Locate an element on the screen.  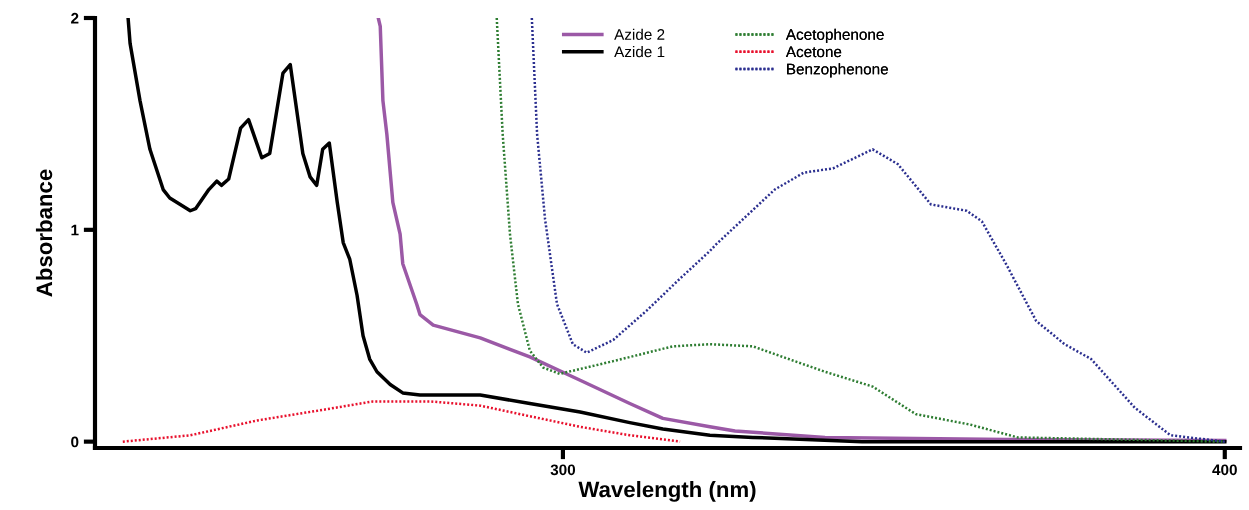
y-tick-label: 1 is located at coordinates (75, 230).